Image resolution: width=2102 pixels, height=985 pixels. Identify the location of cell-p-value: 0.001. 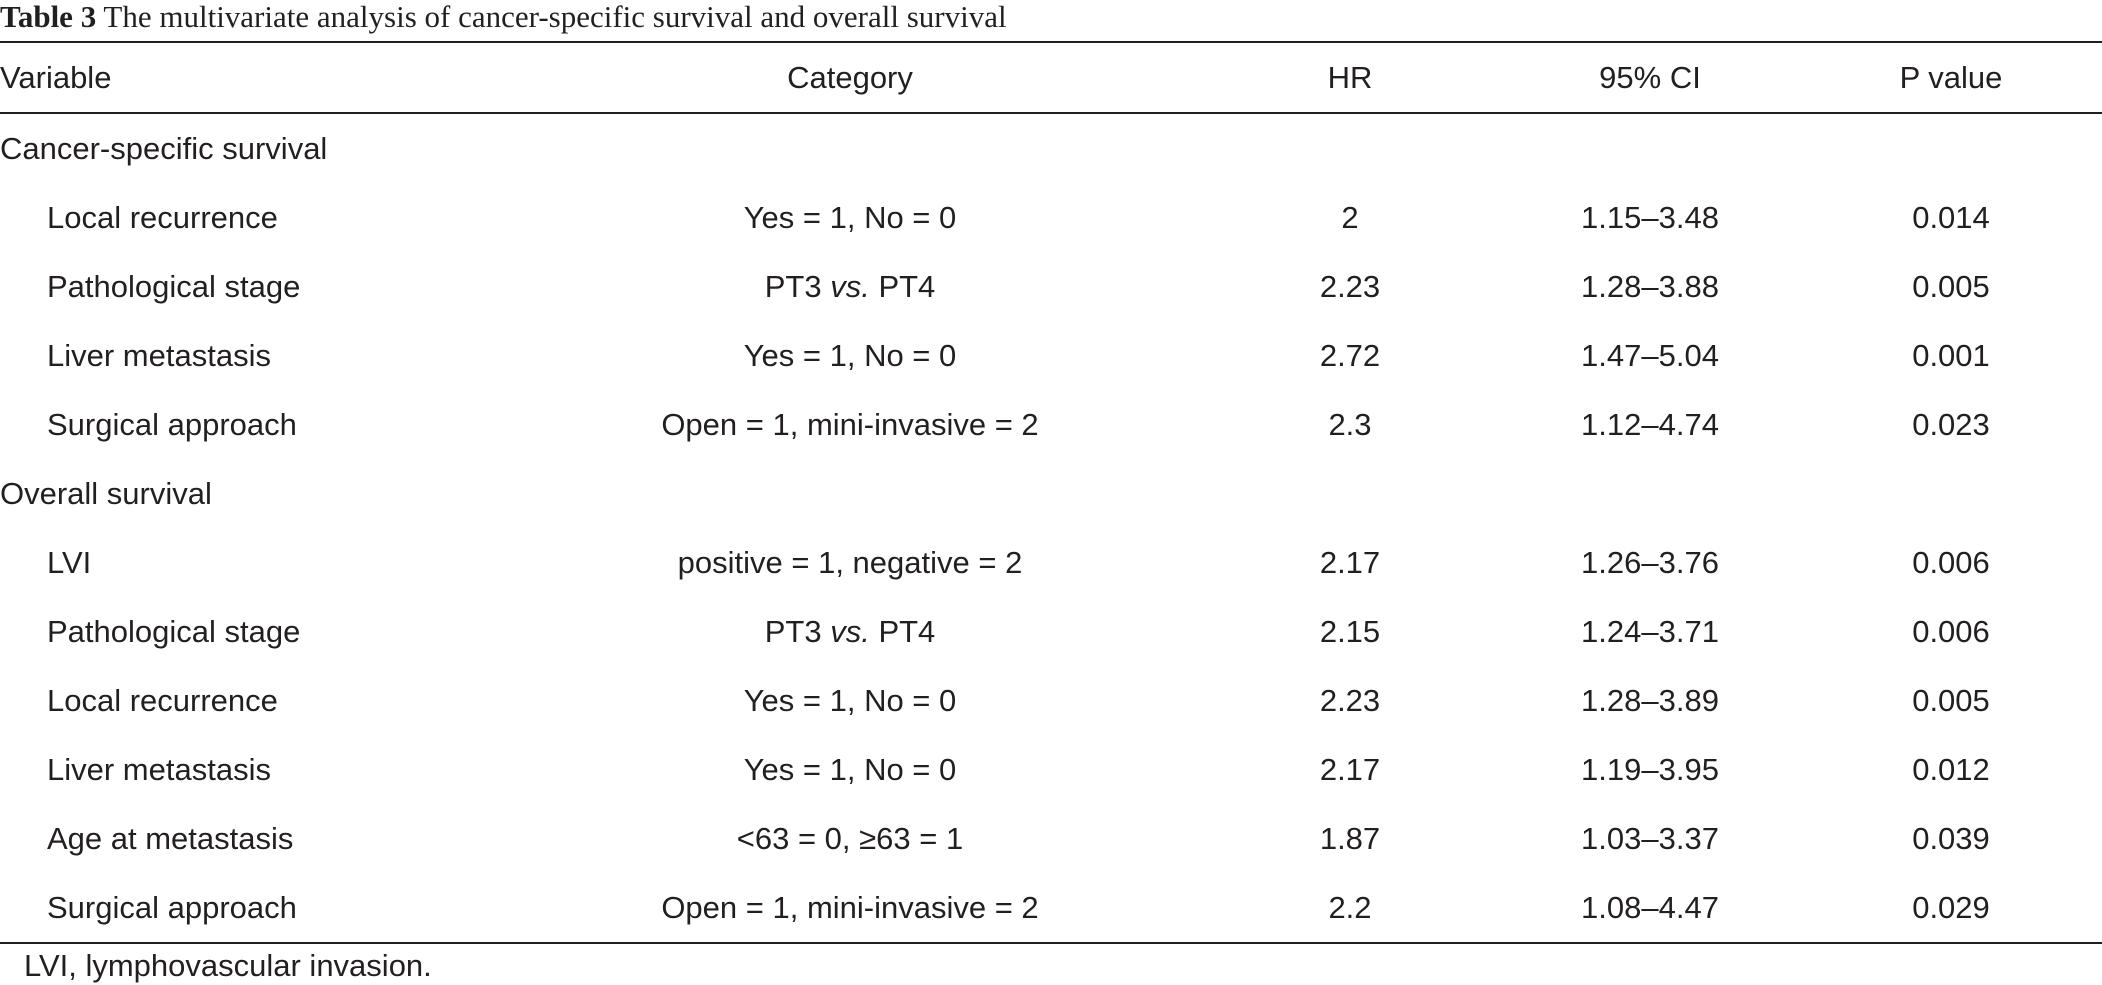
(1951, 355).